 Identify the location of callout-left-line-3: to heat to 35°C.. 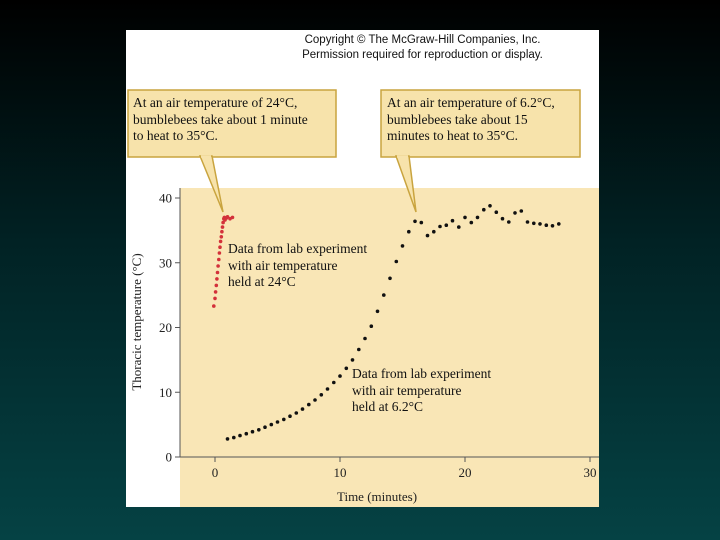
(175, 135).